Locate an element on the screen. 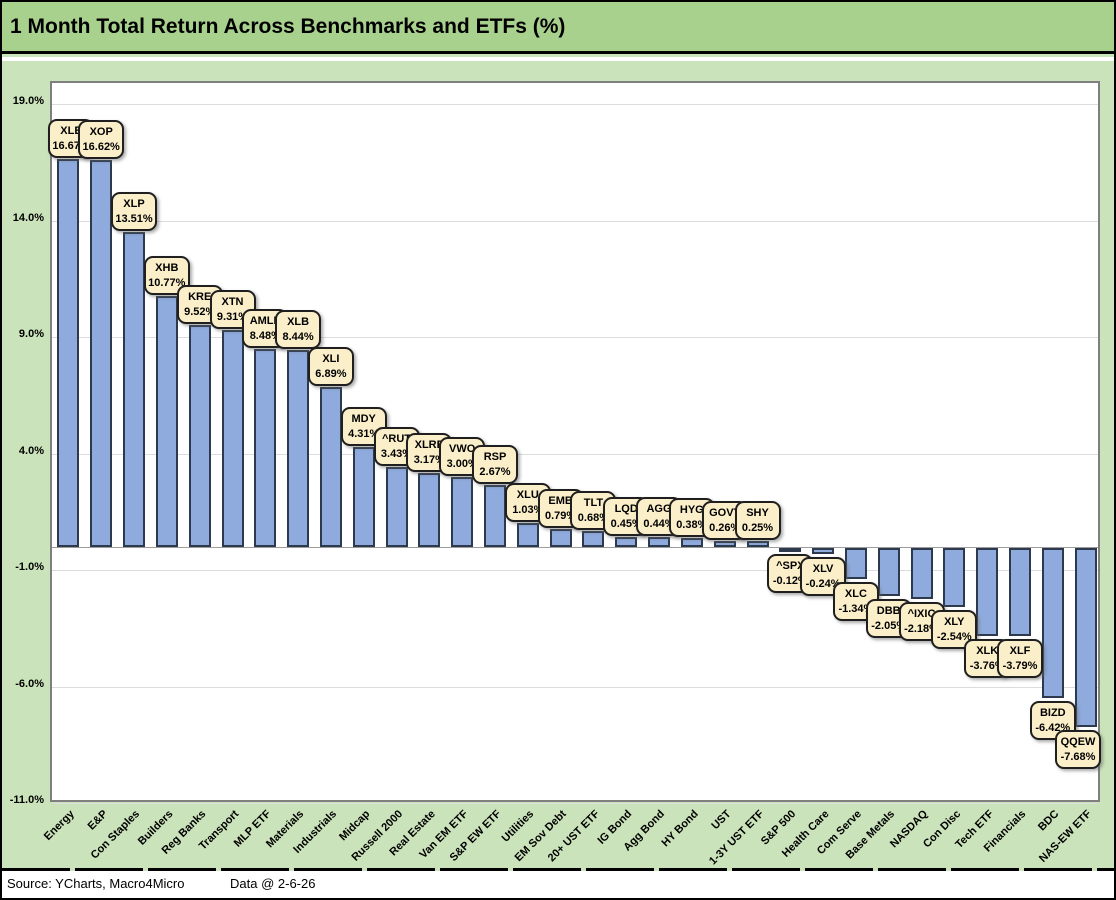 Image resolution: width=1116 pixels, height=900 pixels. callout-ticker: BIZD is located at coordinates (1052, 712).